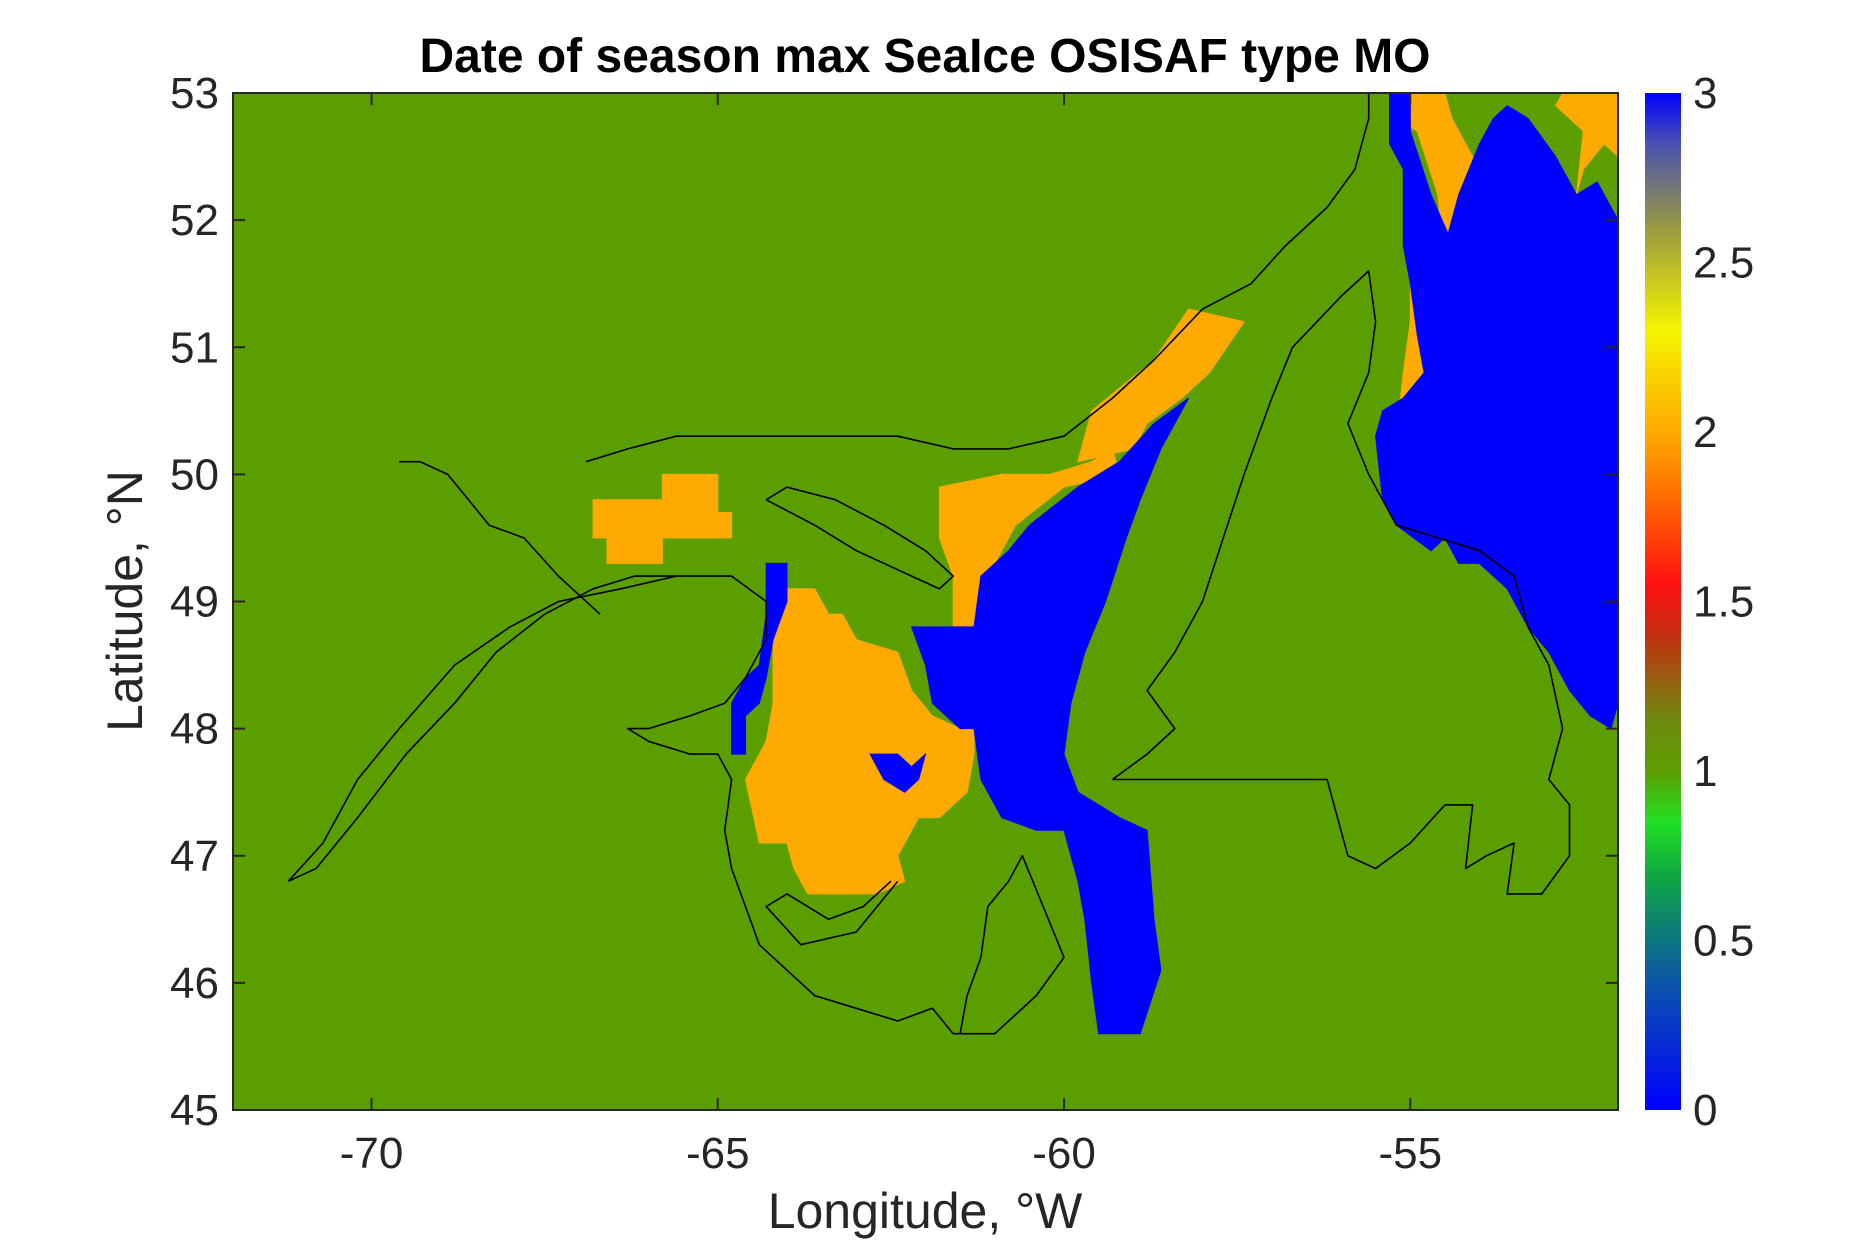  I want to click on colorbar-tick-label: 1.5, so click(1723, 602).